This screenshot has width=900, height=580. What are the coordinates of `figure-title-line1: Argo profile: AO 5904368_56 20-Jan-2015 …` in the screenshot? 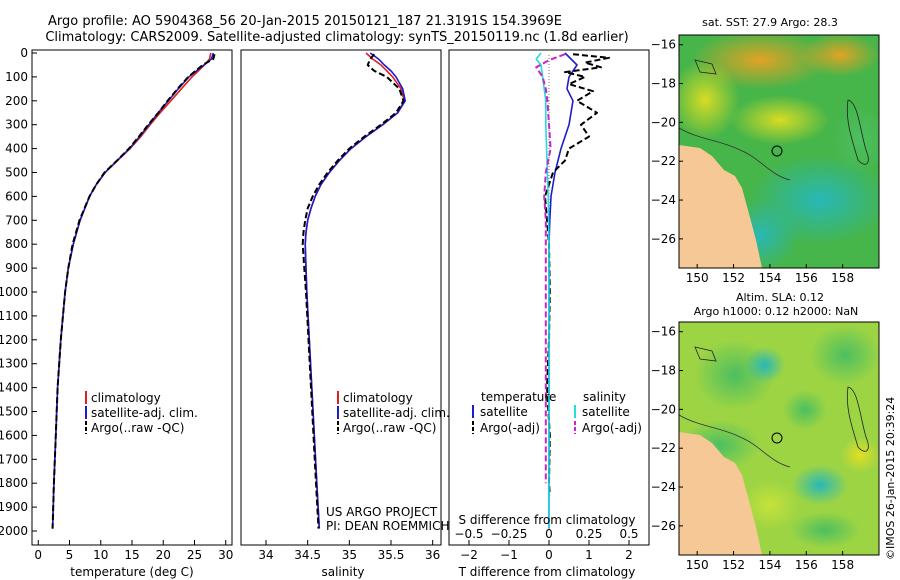 It's located at (305, 21).